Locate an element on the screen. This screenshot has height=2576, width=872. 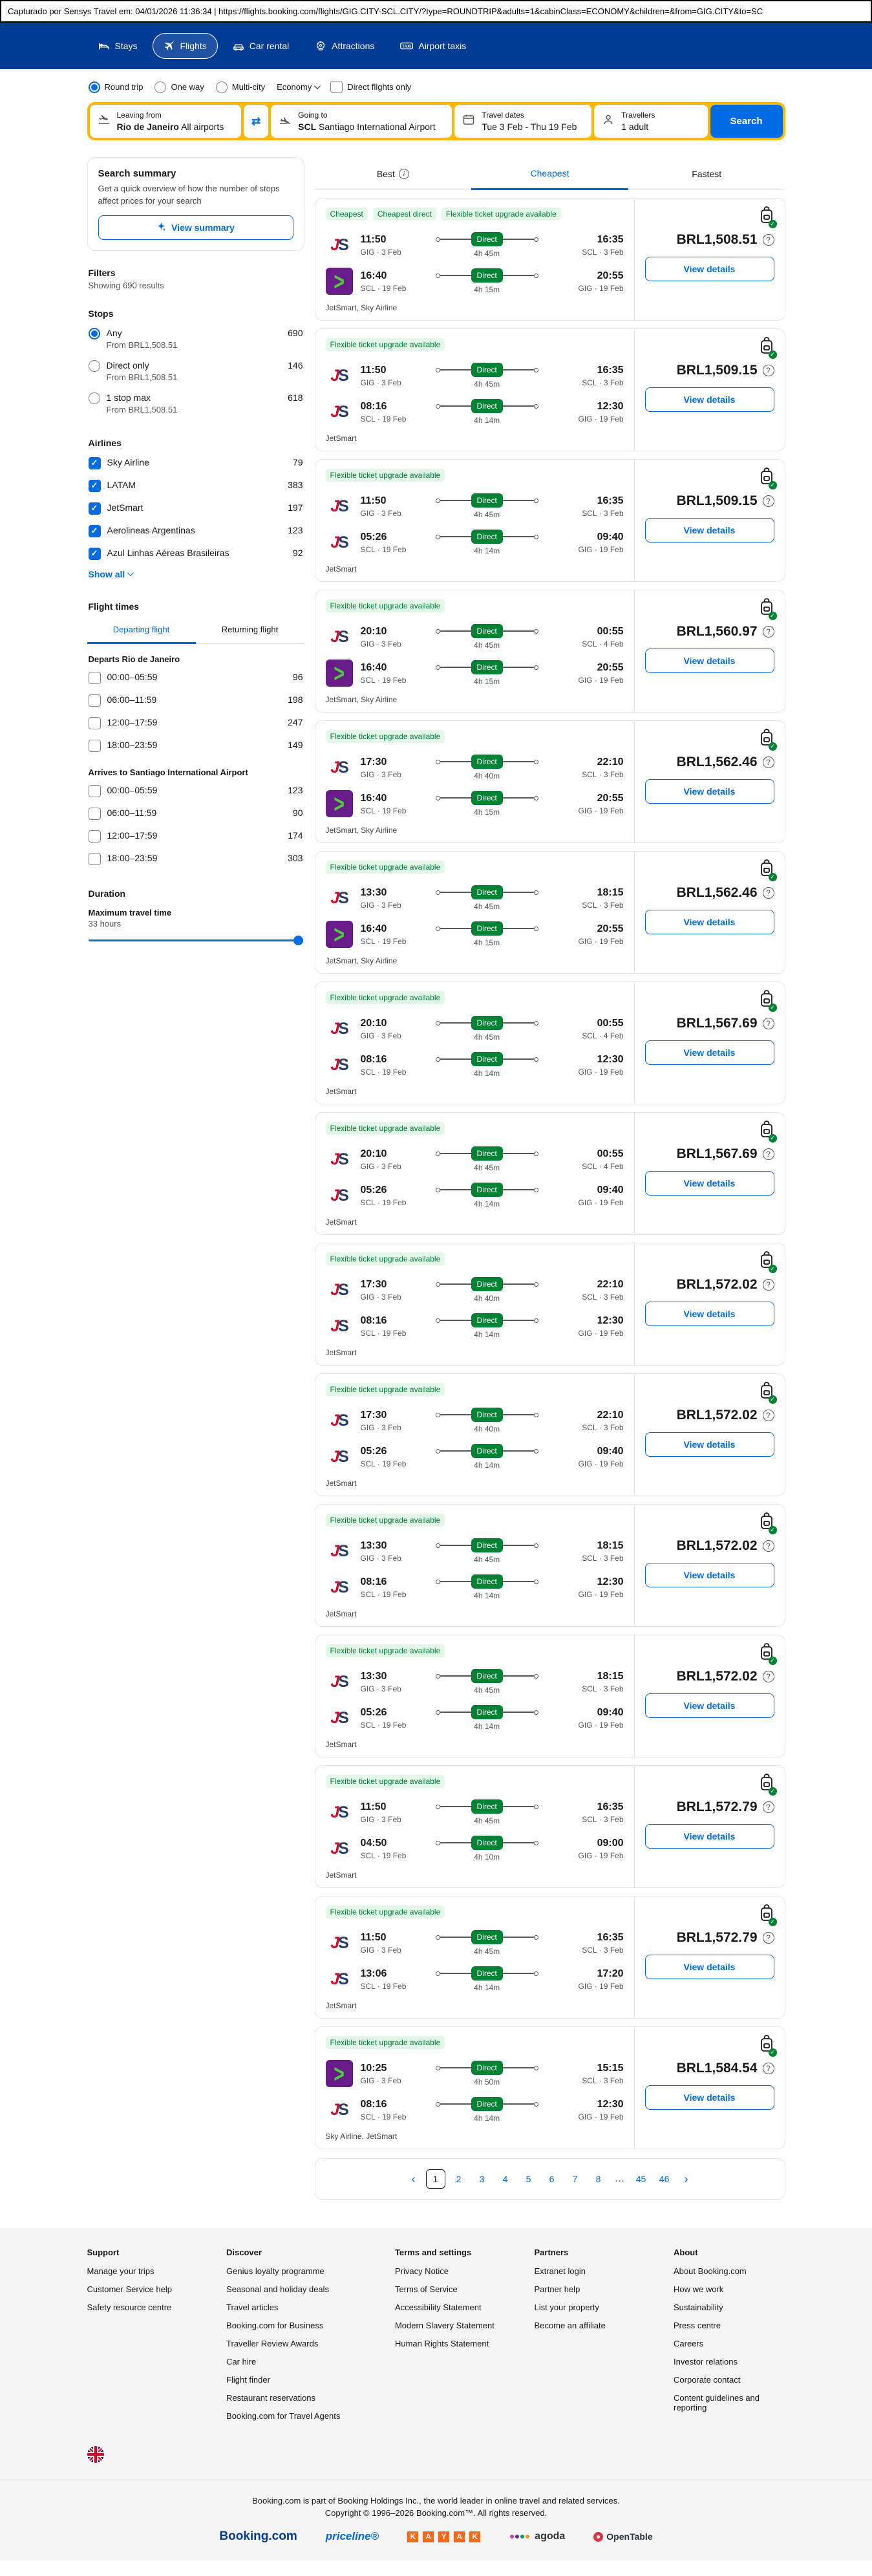
departs-time-option-12-00-17-59: 12:00–17:59 247 is located at coordinates (195, 723).